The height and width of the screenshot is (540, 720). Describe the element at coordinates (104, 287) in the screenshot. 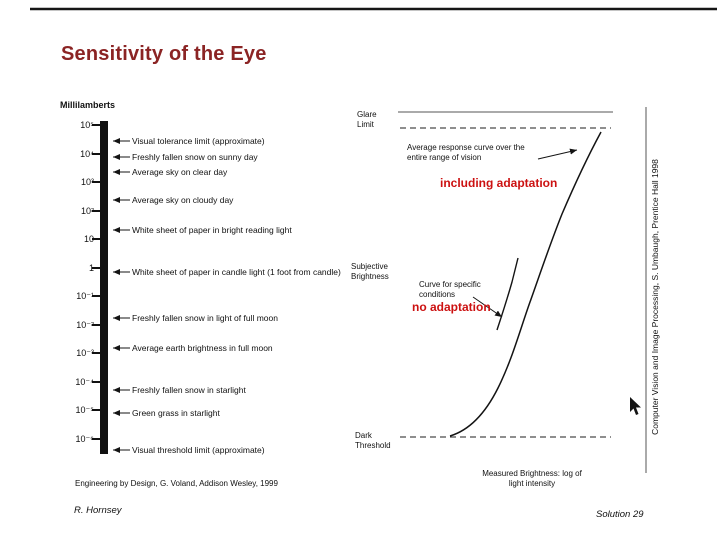

I see `scale-bar` at that location.